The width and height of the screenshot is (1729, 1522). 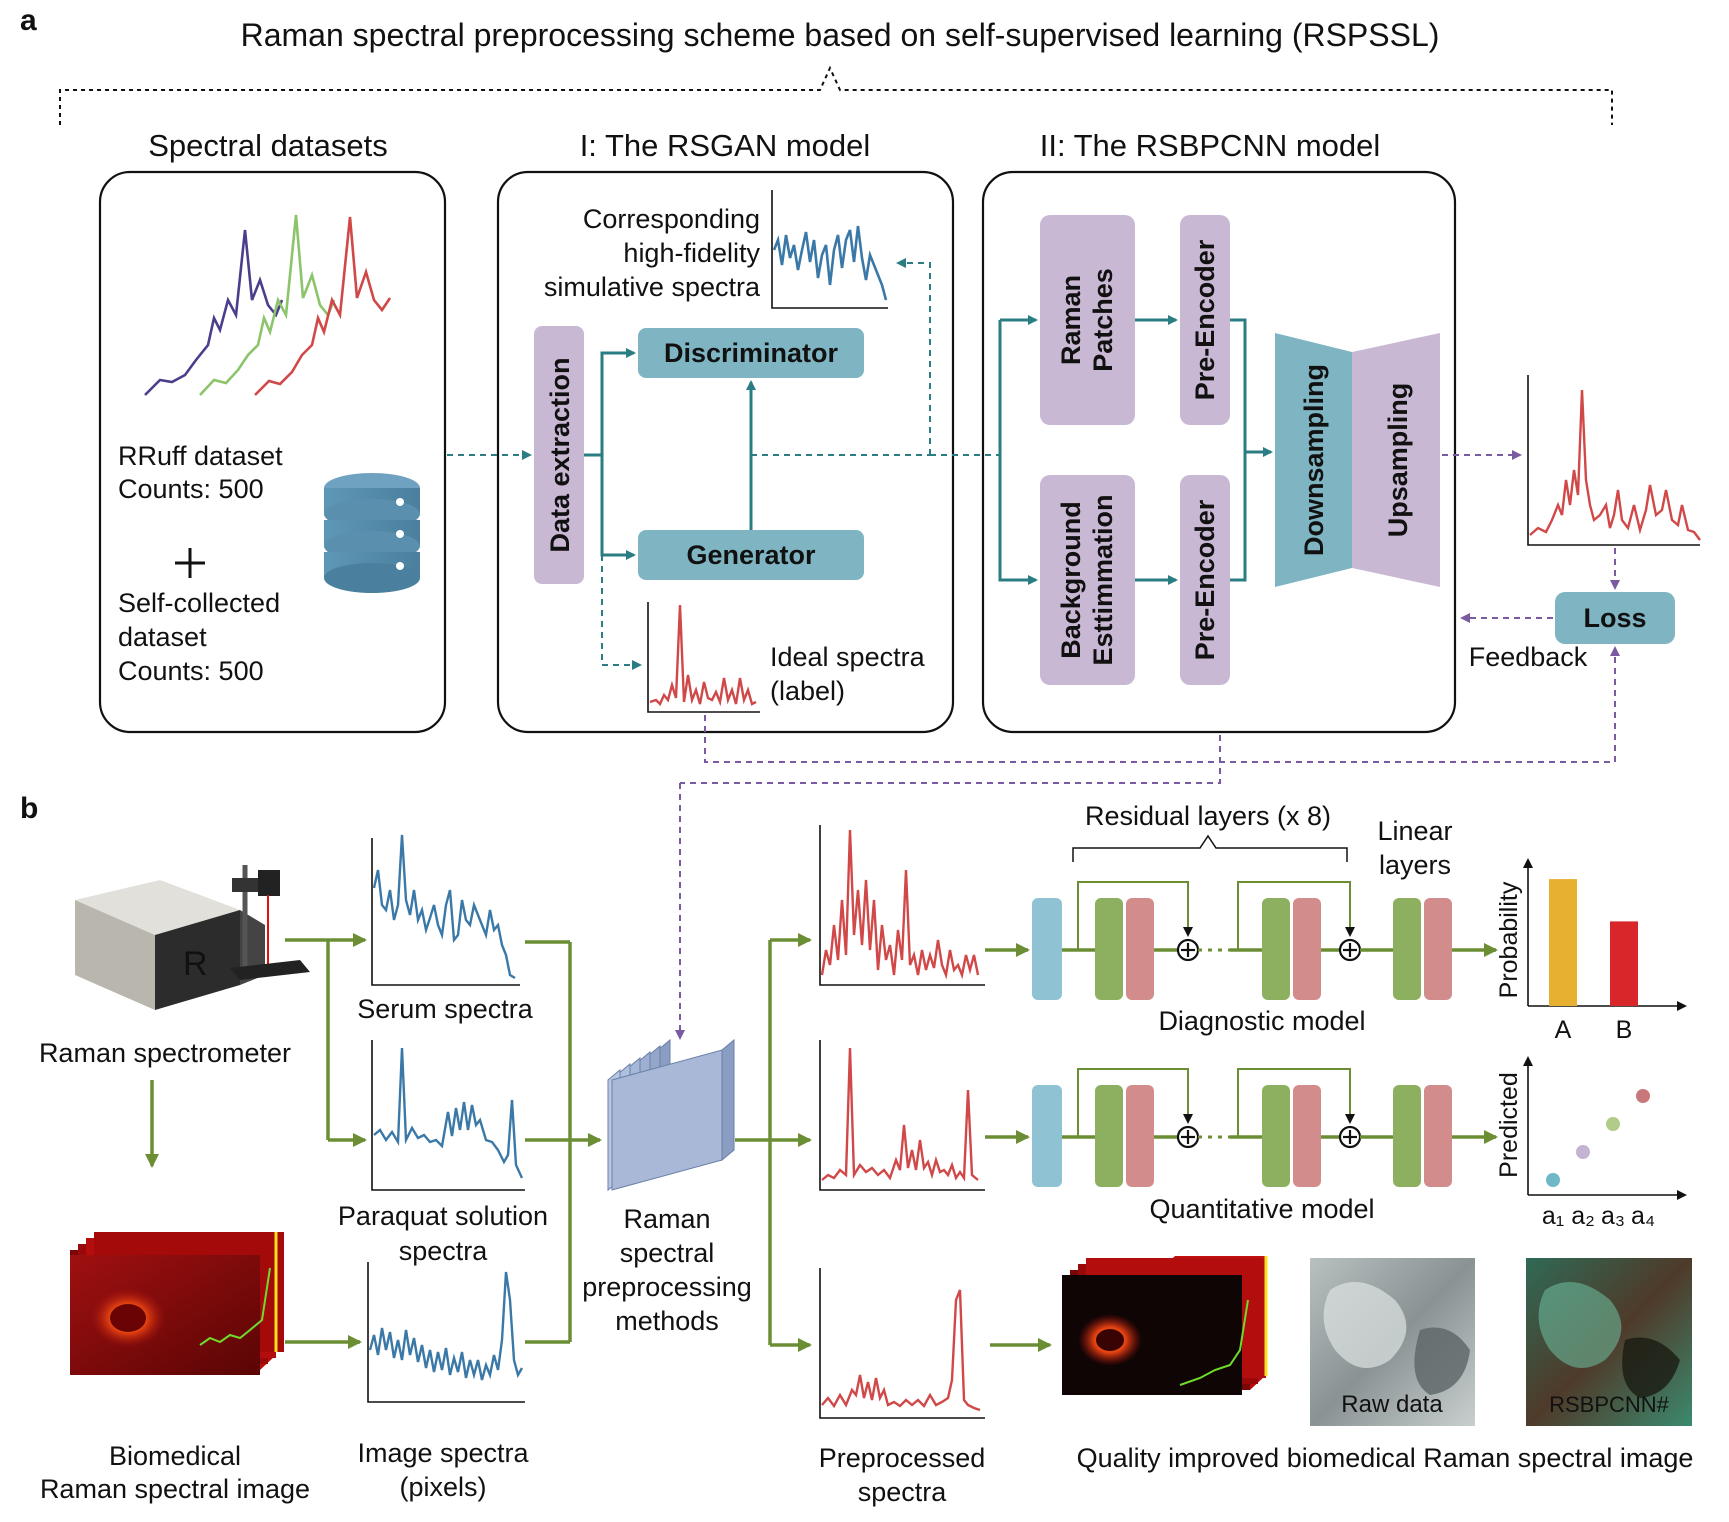 I want to click on probability-bar-chart: Probability, so click(x=1591, y=934).